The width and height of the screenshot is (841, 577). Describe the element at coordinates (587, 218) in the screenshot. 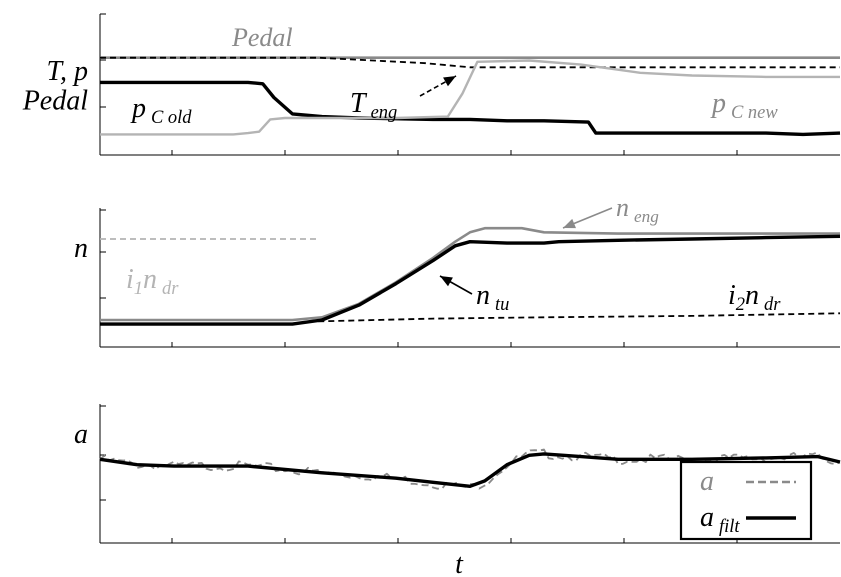

I see `arrow-n-eng` at that location.